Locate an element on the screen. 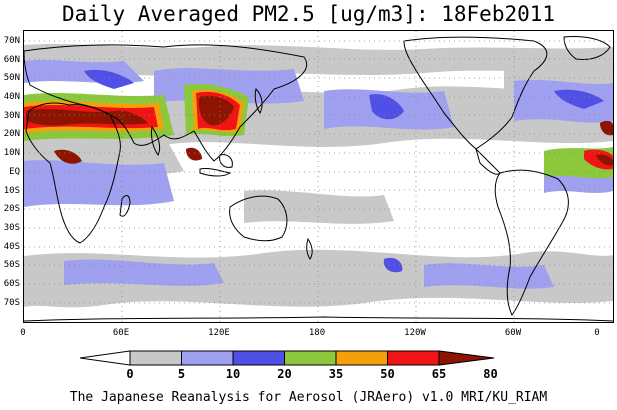 The height and width of the screenshot is (410, 617). greenland-coastline is located at coordinates (587, 48).